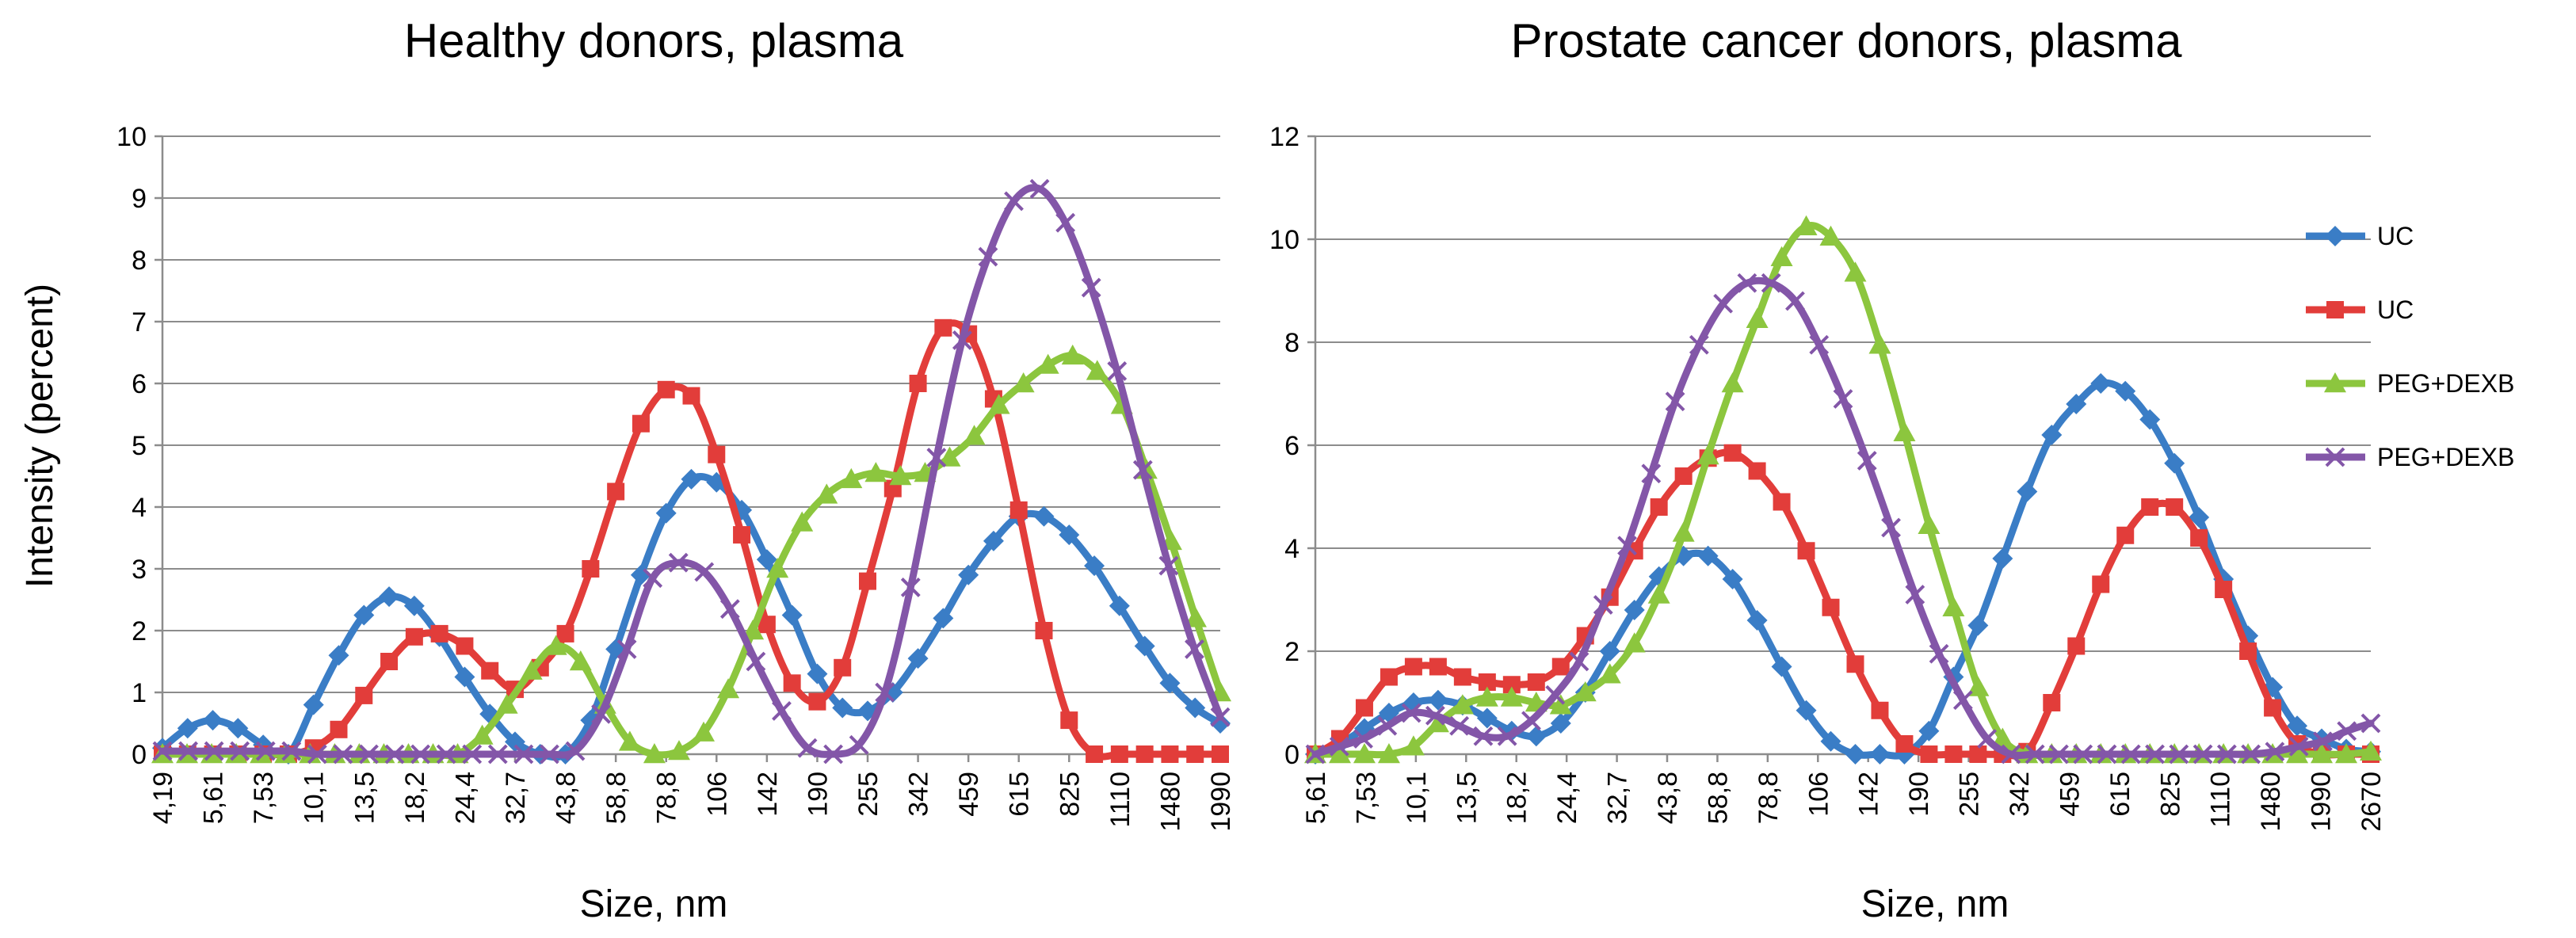 Image resolution: width=2576 pixels, height=938 pixels. I want to click on x-tick-label: 5,61, so click(214, 798).